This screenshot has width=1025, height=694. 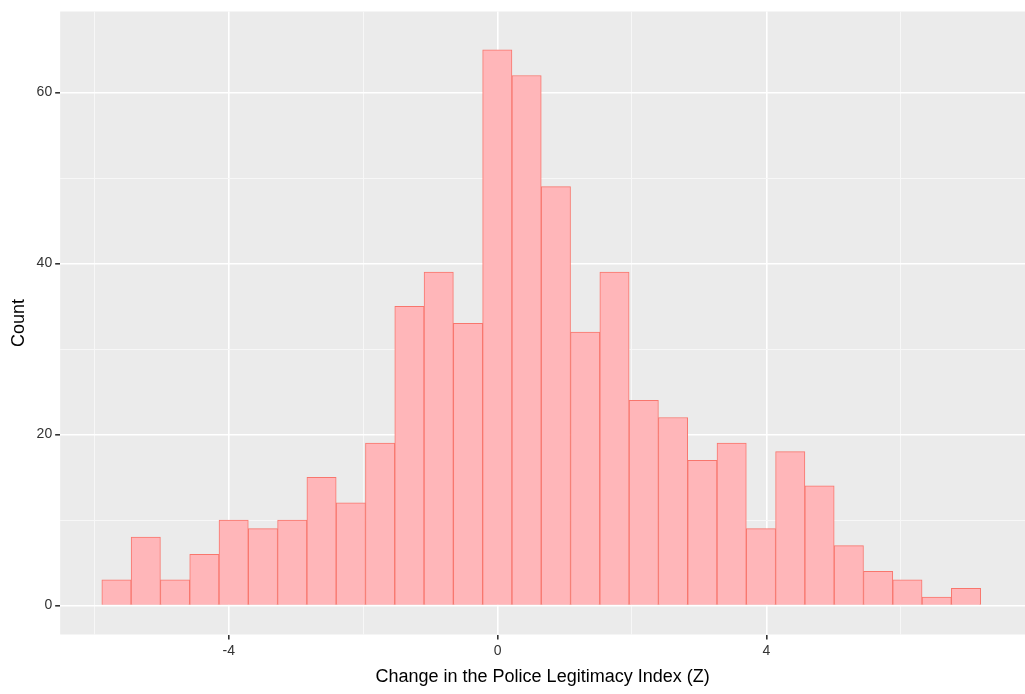 What do you see at coordinates (497, 649) in the screenshot?
I see `x-tick-label: 0` at bounding box center [497, 649].